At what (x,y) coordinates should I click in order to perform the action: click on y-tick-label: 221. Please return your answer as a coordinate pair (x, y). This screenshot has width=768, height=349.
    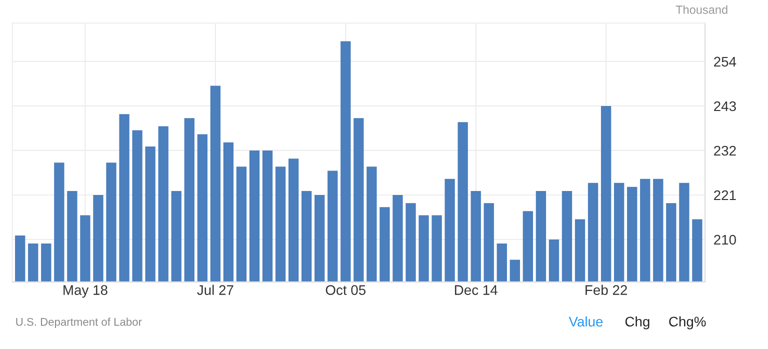
    Looking at the image, I should click on (725, 195).